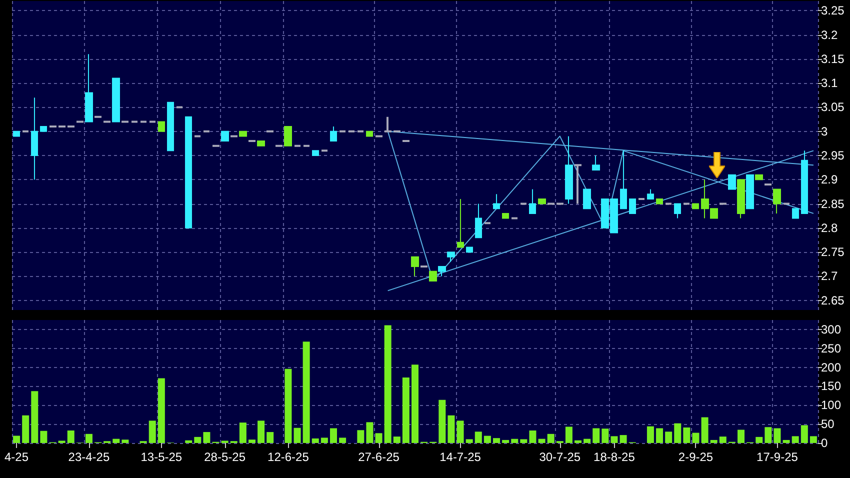 The image size is (850, 478). I want to click on y-tick-label: 2.85, so click(833, 203).